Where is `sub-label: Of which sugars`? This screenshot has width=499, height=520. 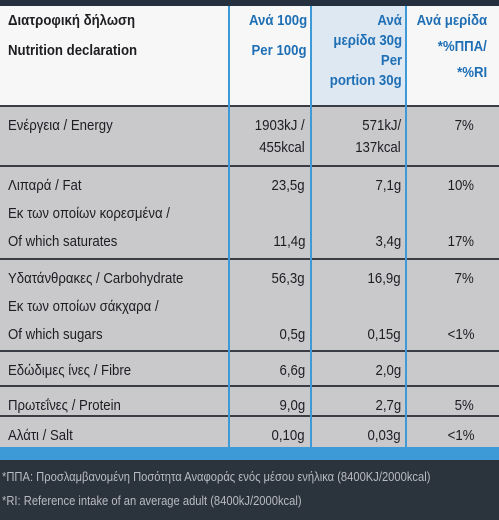
sub-label: Of which sugars is located at coordinates (55, 334).